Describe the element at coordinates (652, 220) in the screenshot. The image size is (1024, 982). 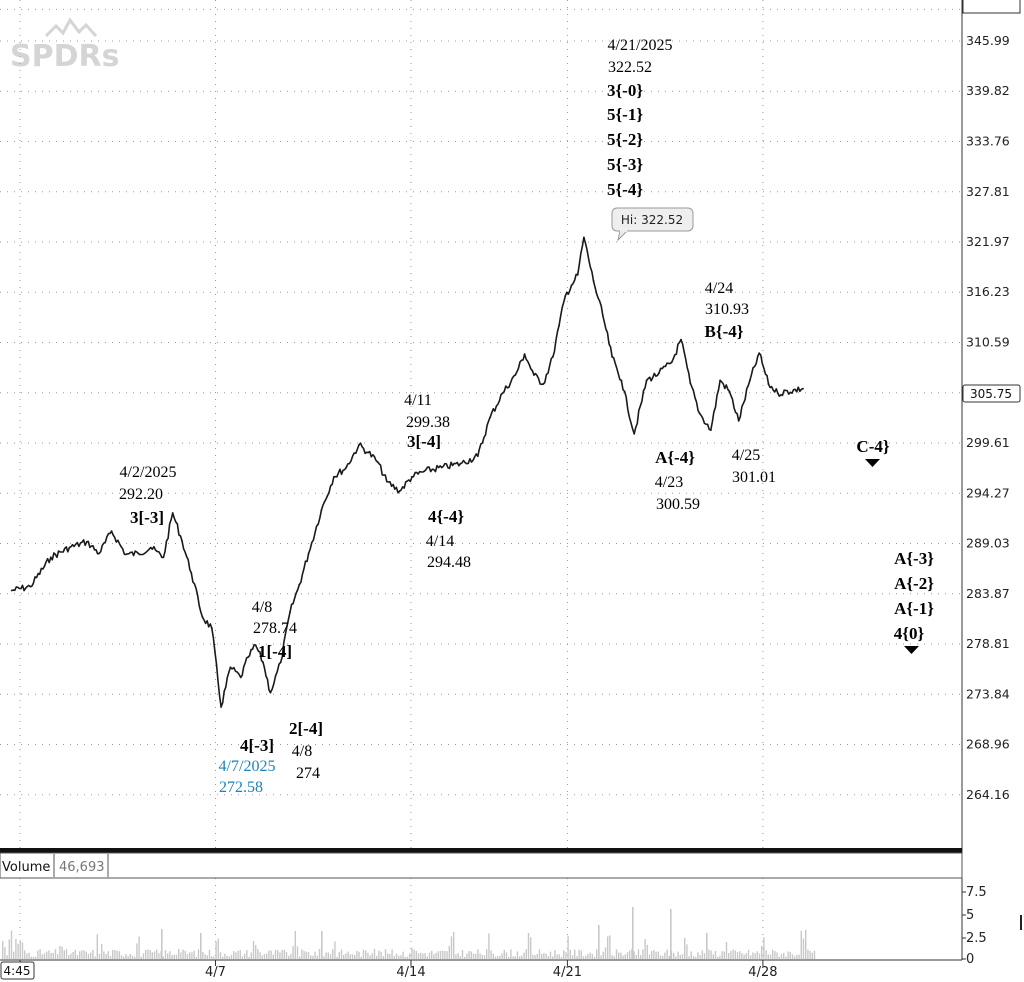
I see `hi-bubble-text: Hi: 322.52` at that location.